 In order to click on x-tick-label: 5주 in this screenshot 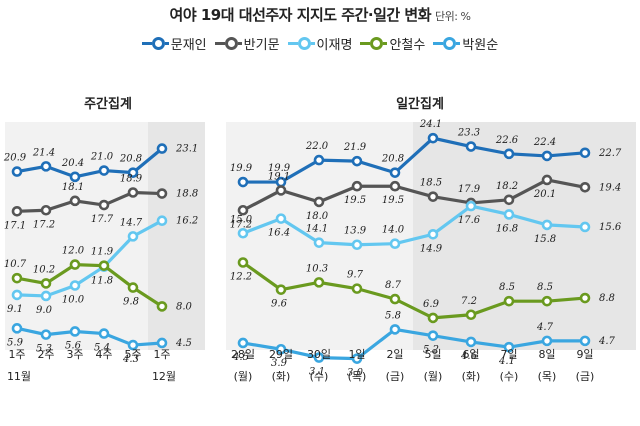, I will do `click(132, 354)`.